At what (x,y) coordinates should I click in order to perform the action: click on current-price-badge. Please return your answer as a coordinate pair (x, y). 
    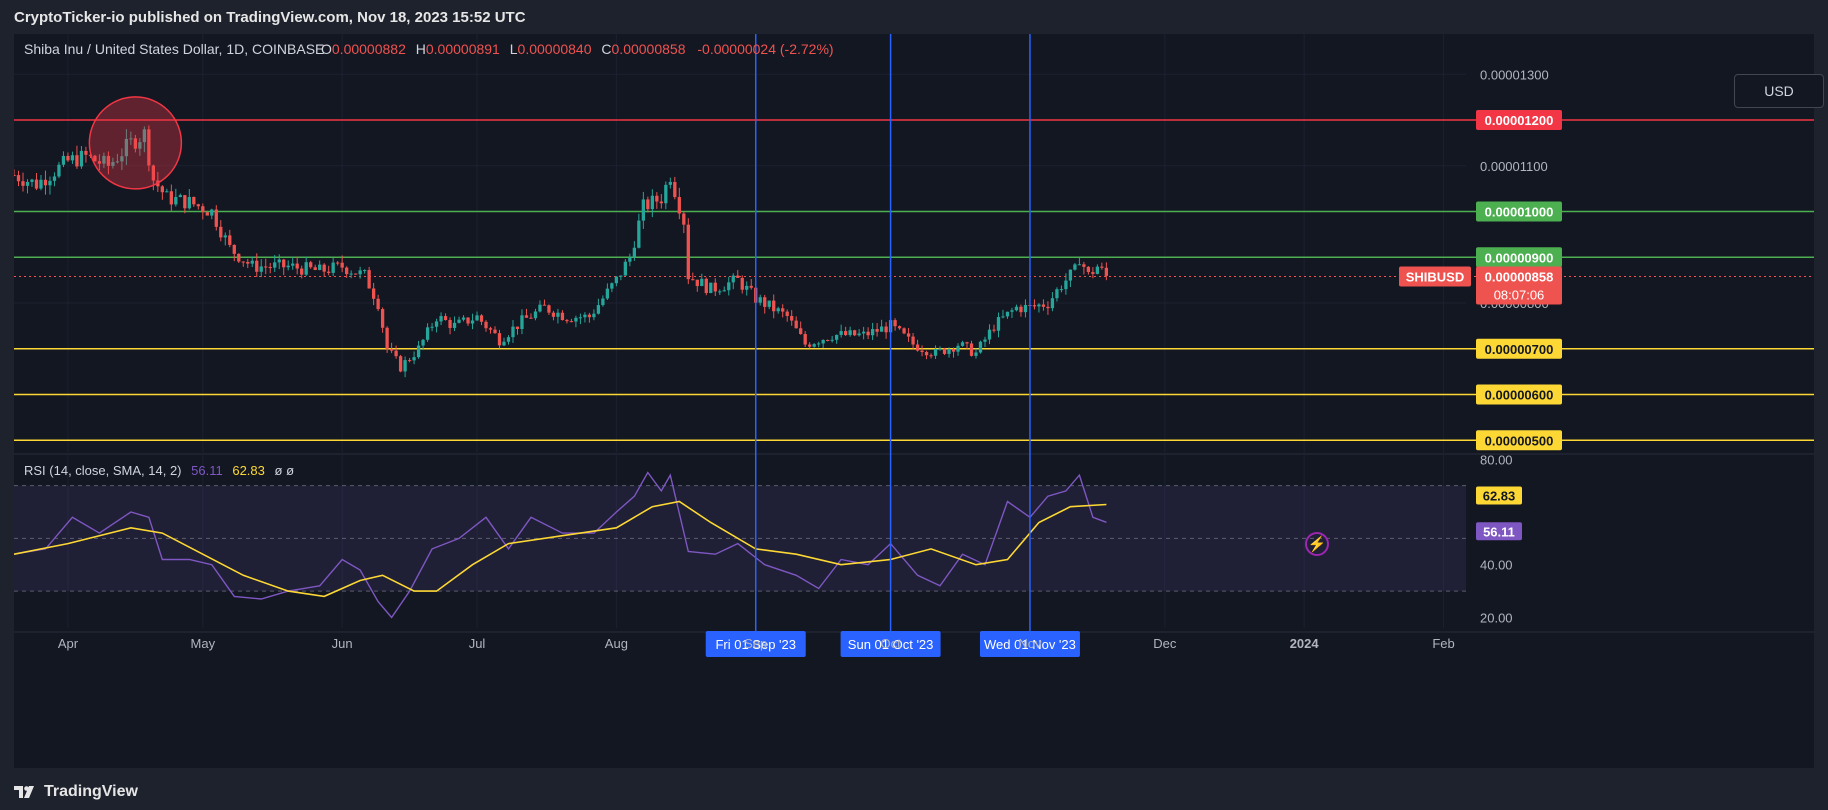
    Looking at the image, I should click on (1519, 285).